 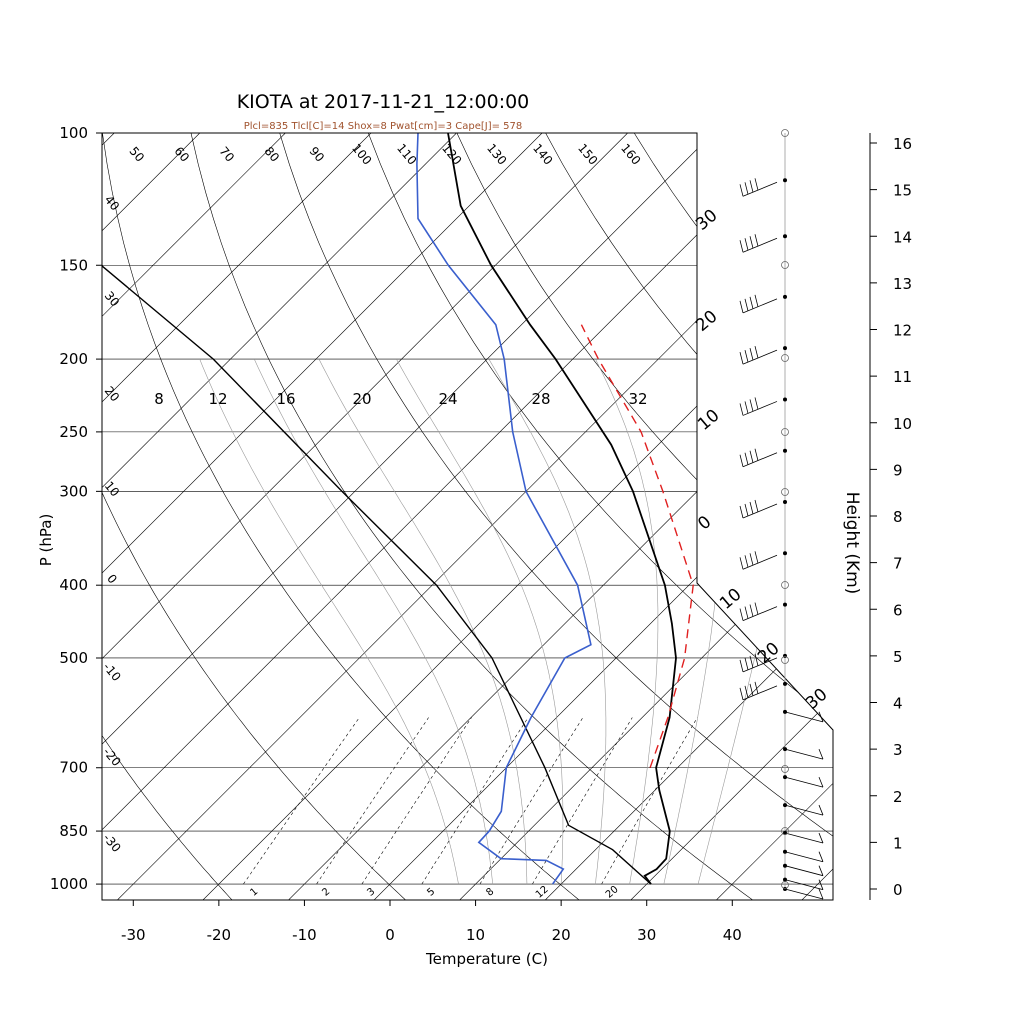 I want to click on height-tick-label: 8, so click(x=898, y=517).